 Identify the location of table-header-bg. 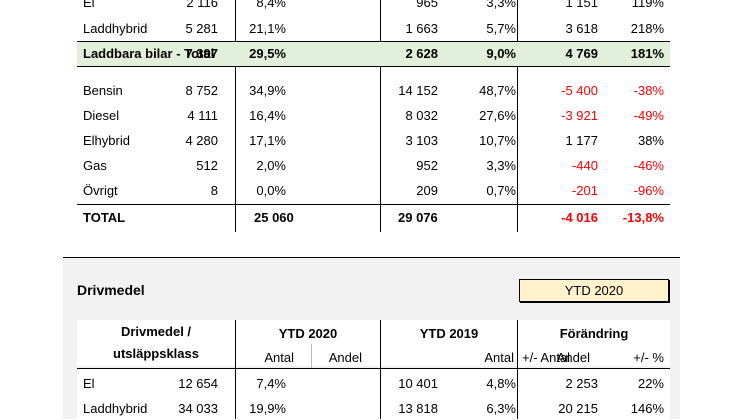
(373, 343).